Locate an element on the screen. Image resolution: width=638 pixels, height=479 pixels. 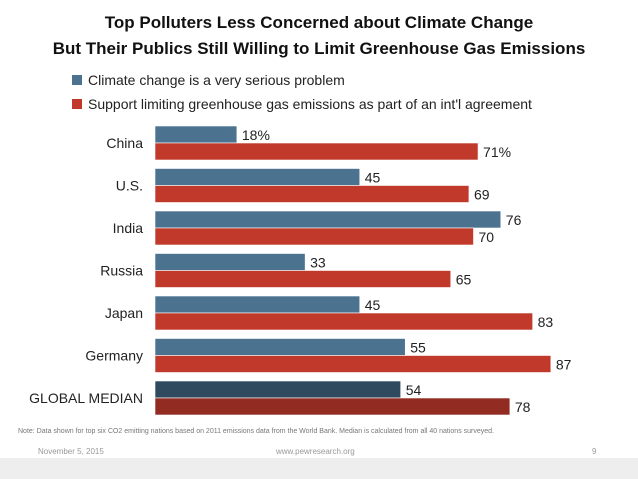
value-label-germany-serious-problem: 55 is located at coordinates (418, 348).